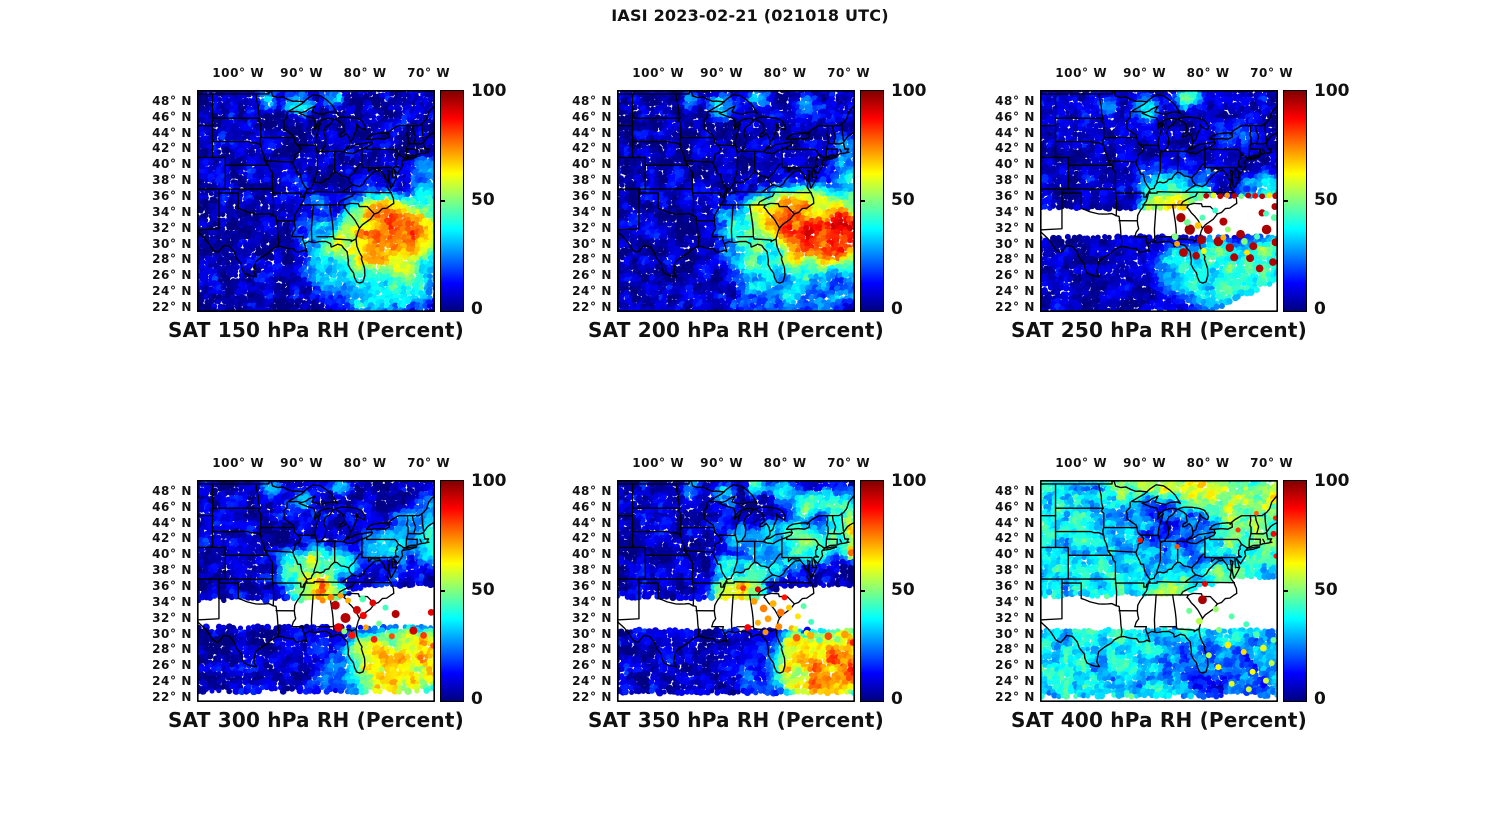 This screenshot has width=1500, height=825. What do you see at coordinates (1159, 330) in the screenshot?
I see `subplot-title: SAT 250 hPa RH (Percent)` at bounding box center [1159, 330].